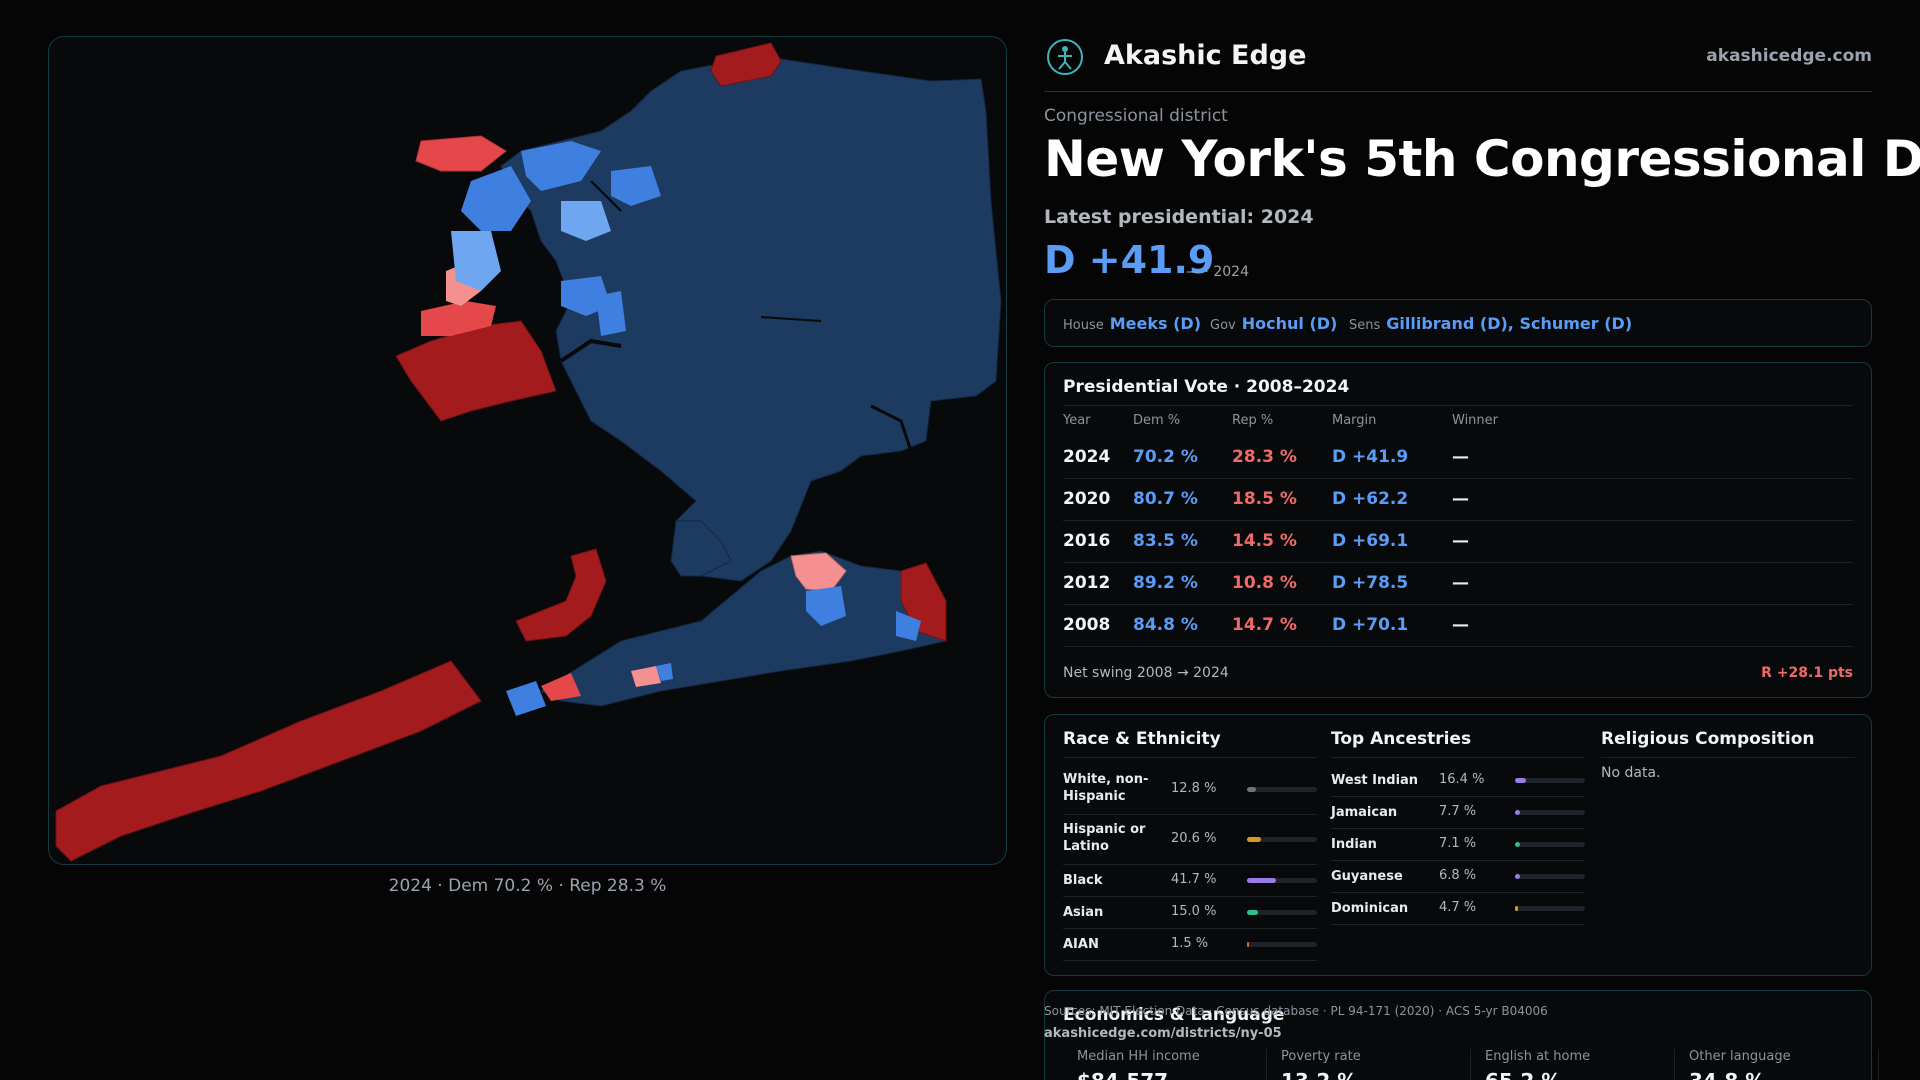 This screenshot has width=1920, height=1080. Describe the element at coordinates (1789, 56) in the screenshot. I see `brand-url: akashicedge.com` at that location.